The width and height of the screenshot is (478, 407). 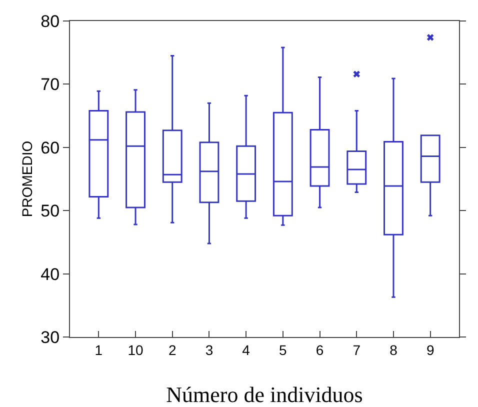 What do you see at coordinates (283, 350) in the screenshot?
I see `x-tick-label: 5` at bounding box center [283, 350].